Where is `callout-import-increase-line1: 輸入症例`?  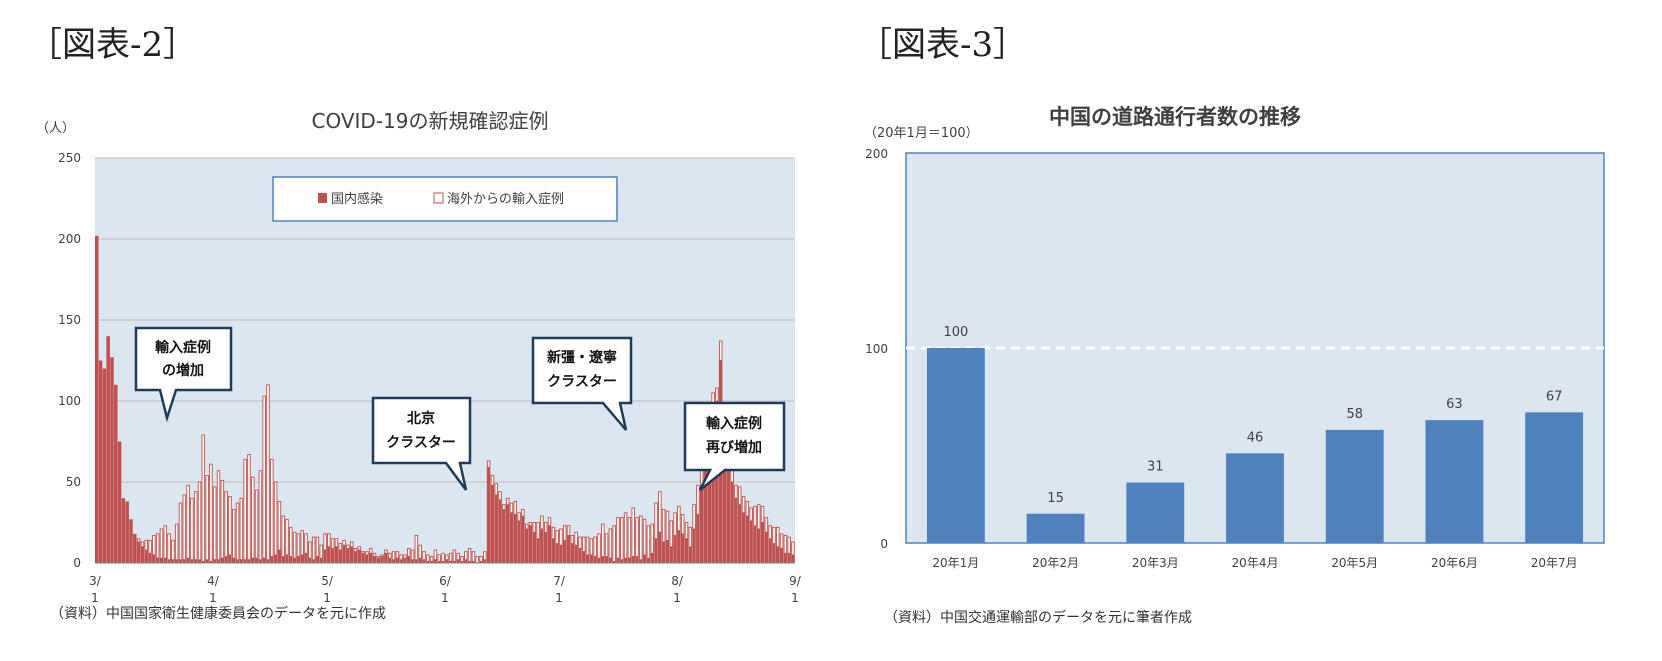
callout-import-increase-line1: 輸入症例 is located at coordinates (183, 347).